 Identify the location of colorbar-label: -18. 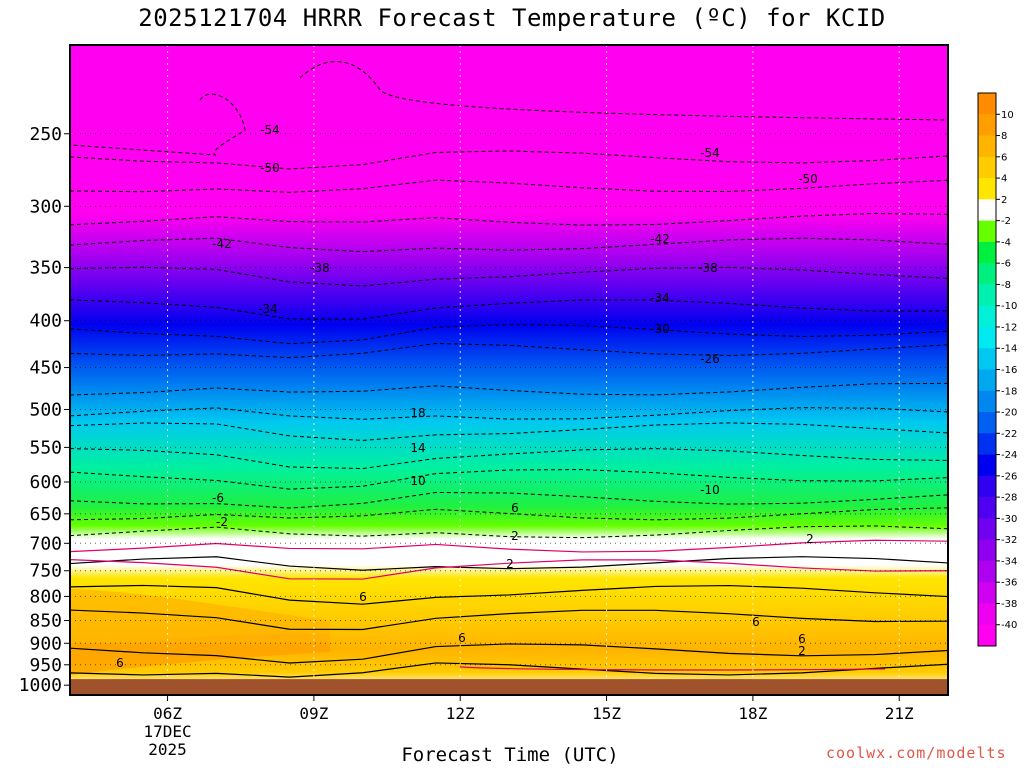
(1009, 391).